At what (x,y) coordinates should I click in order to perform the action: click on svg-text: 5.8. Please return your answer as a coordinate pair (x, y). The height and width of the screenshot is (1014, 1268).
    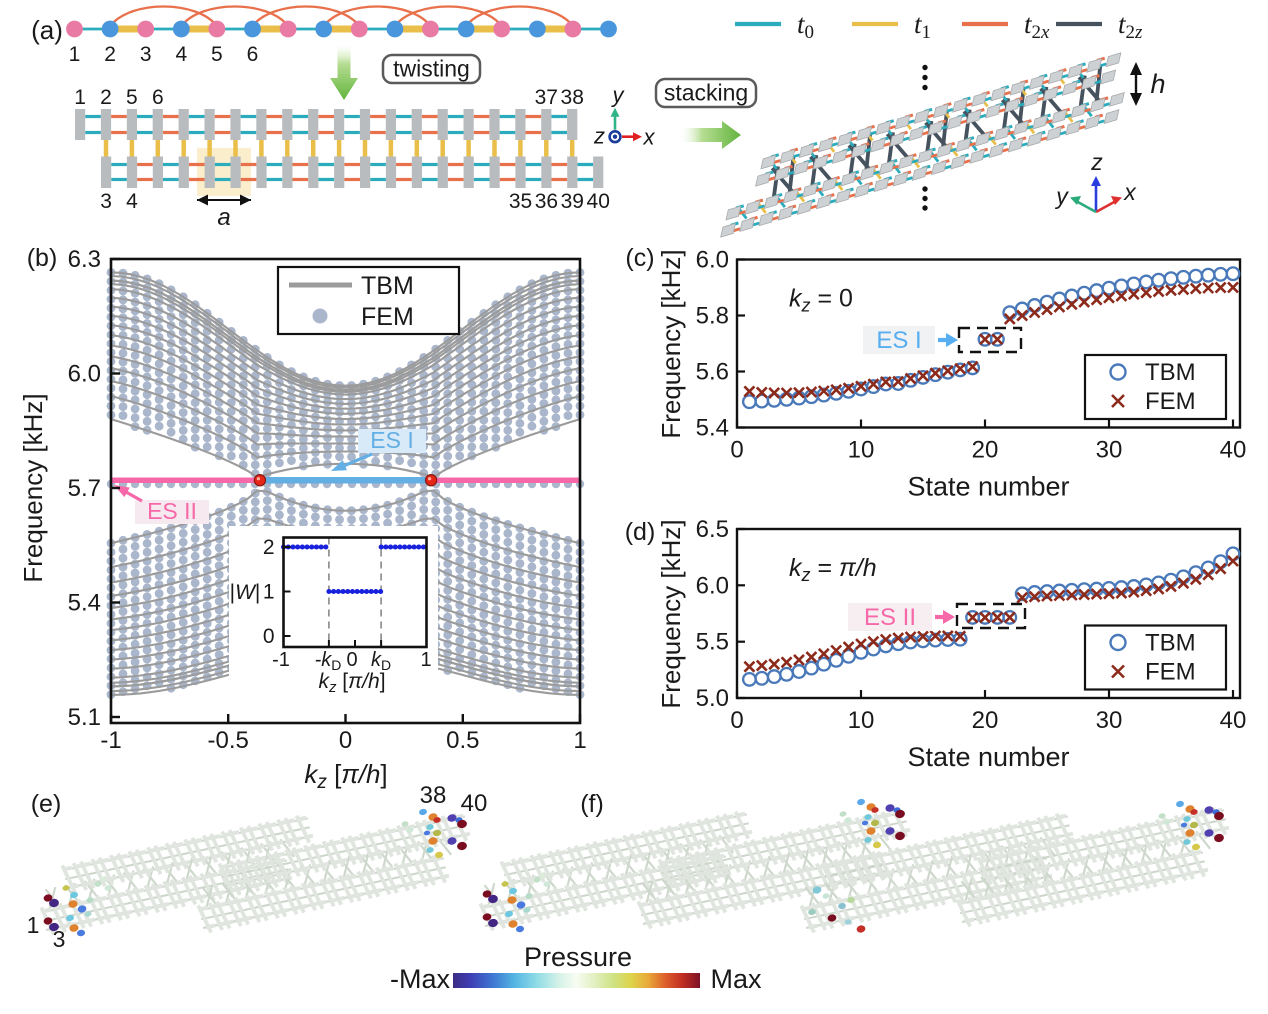
    Looking at the image, I should click on (712, 316).